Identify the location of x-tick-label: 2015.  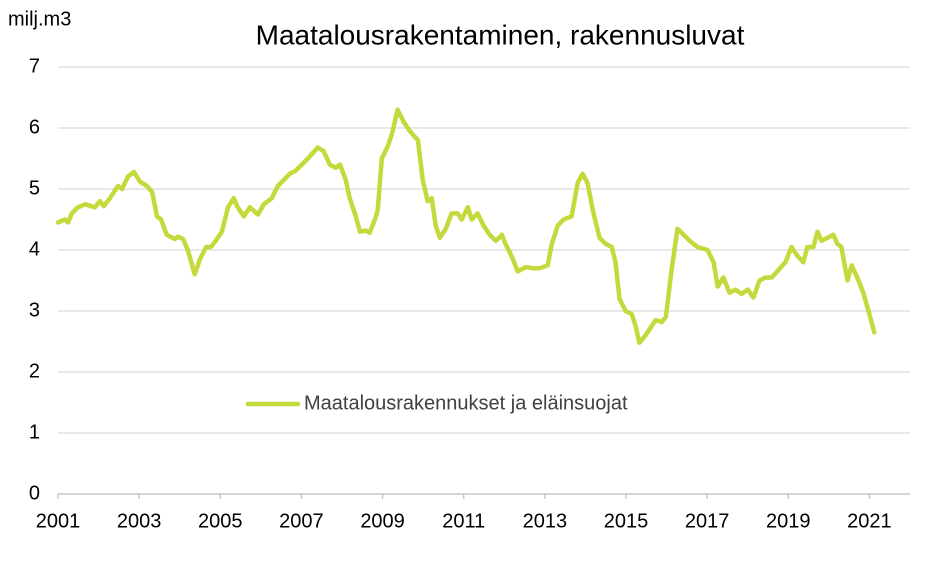
(626, 521).